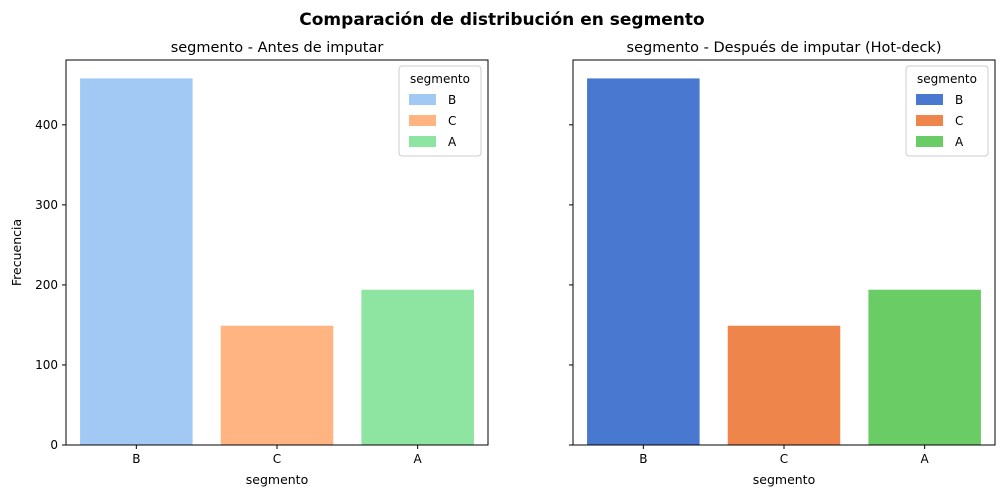 The height and width of the screenshot is (498, 1005). Describe the element at coordinates (784, 48) in the screenshot. I see `panel-title: segmento - Después de imputar (Hot-deck)` at that location.